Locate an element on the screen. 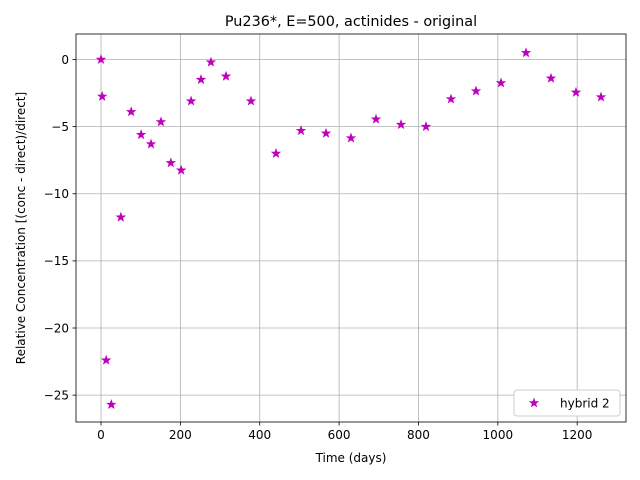 The image size is (640, 480). legend-entry-label: hybrid 2 is located at coordinates (585, 403).